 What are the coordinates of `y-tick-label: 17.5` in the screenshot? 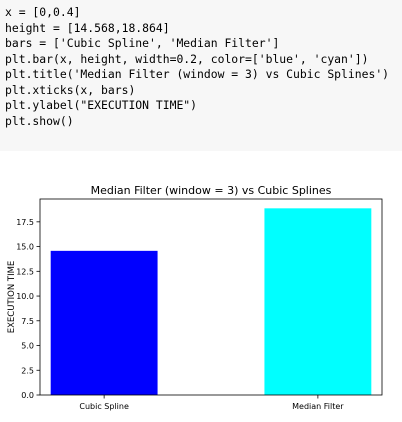 It's located at (25, 222).